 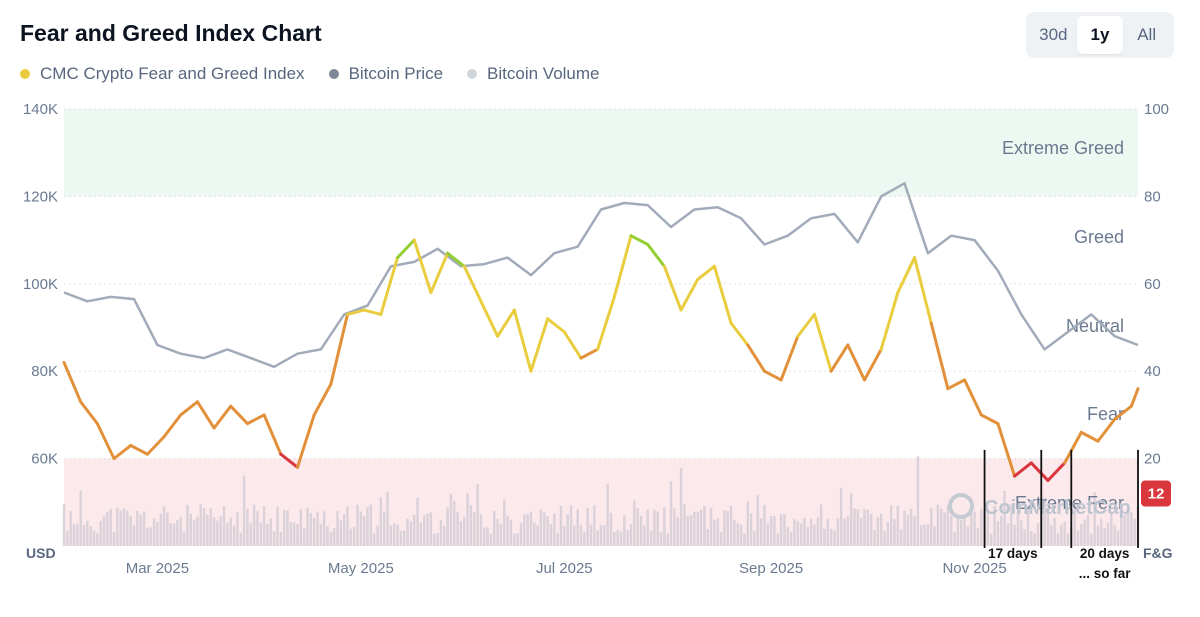 What do you see at coordinates (1069, 503) in the screenshot?
I see `zone-label: Extreme Fear` at bounding box center [1069, 503].